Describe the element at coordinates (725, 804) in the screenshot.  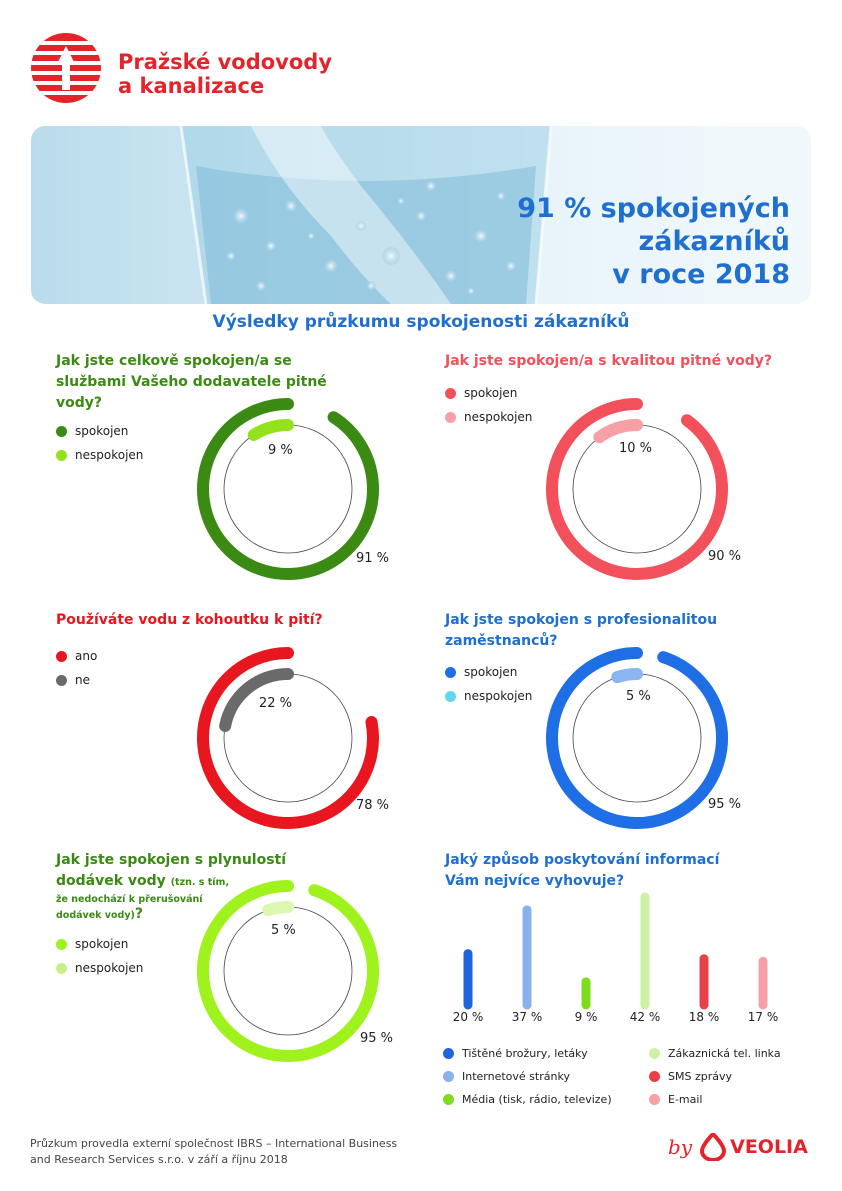
I see `q4-outer-label: 95 %` at that location.